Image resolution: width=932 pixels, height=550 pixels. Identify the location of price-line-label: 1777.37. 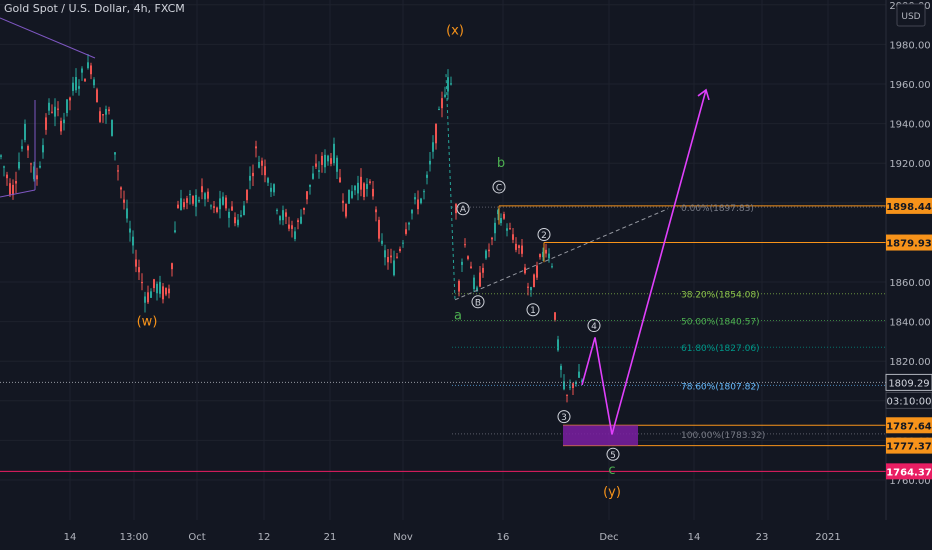
(909, 447).